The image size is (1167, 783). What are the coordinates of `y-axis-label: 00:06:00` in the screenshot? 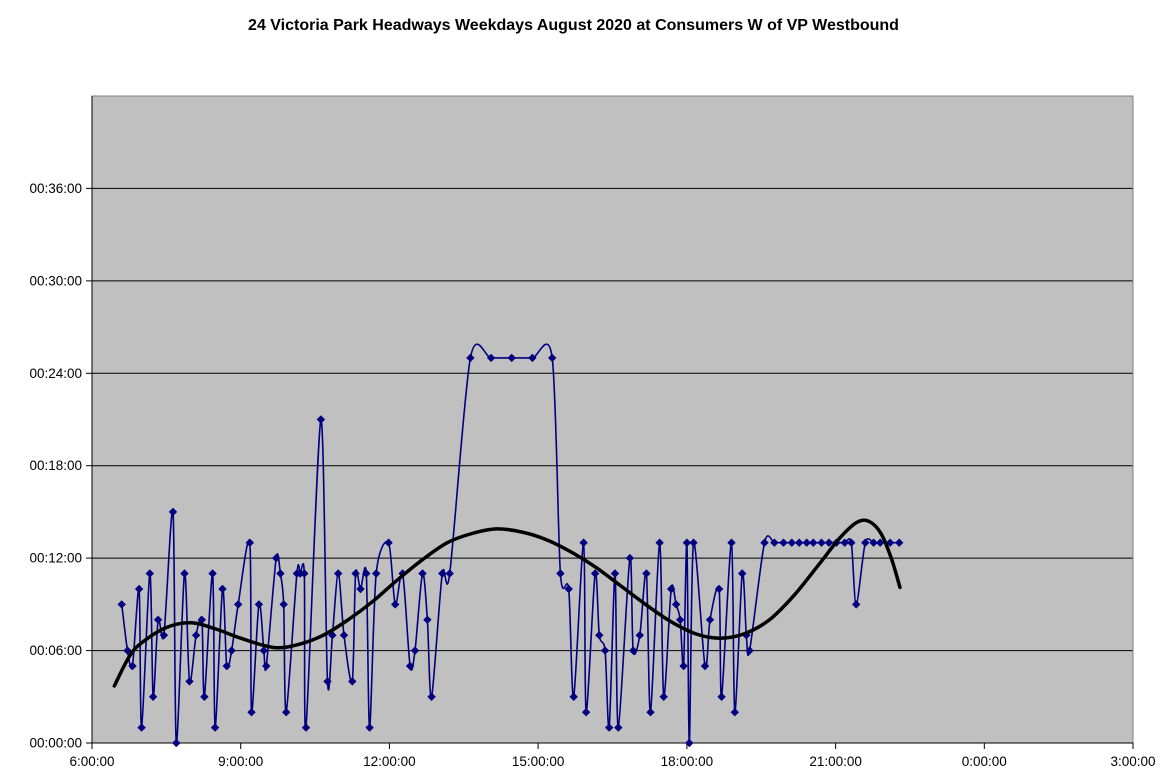 It's located at (55, 650).